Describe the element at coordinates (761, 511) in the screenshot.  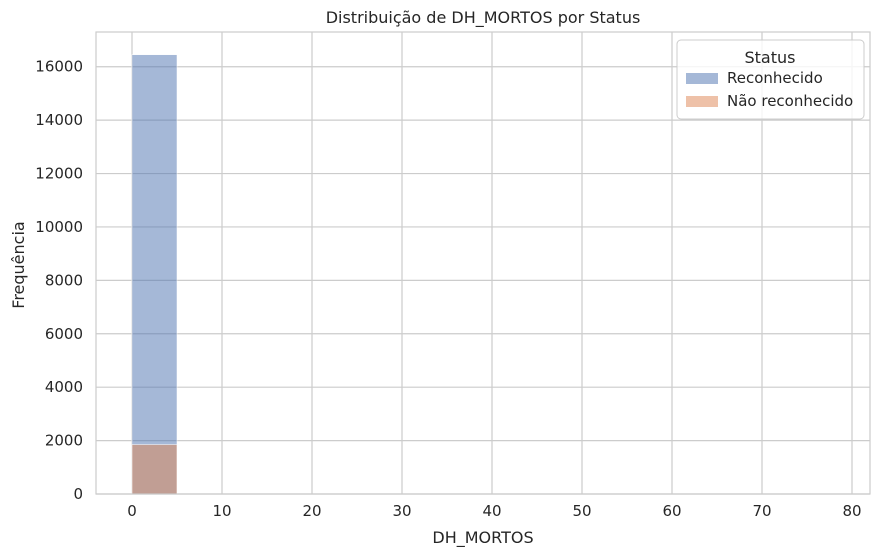
I see `x-tick-label: 70` at that location.